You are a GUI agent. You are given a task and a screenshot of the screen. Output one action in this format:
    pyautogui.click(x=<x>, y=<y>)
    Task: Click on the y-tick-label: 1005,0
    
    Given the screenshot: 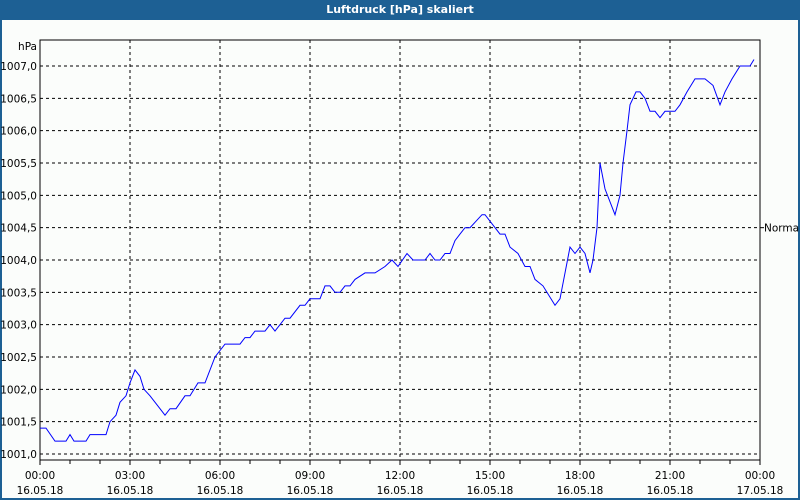 What is the action you would take?
    pyautogui.click(x=18, y=196)
    